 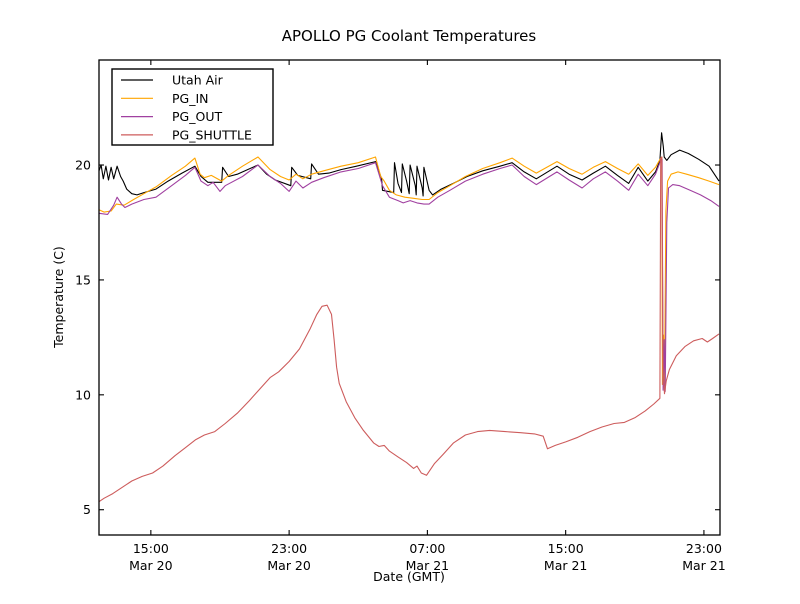 What do you see at coordinates (198, 80) in the screenshot?
I see `legend-label-utah-air: Utah Air` at bounding box center [198, 80].